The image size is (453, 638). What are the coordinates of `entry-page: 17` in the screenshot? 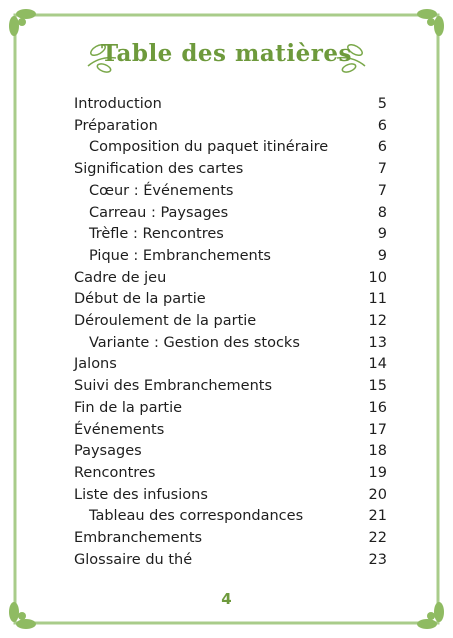 It's located at (377, 429).